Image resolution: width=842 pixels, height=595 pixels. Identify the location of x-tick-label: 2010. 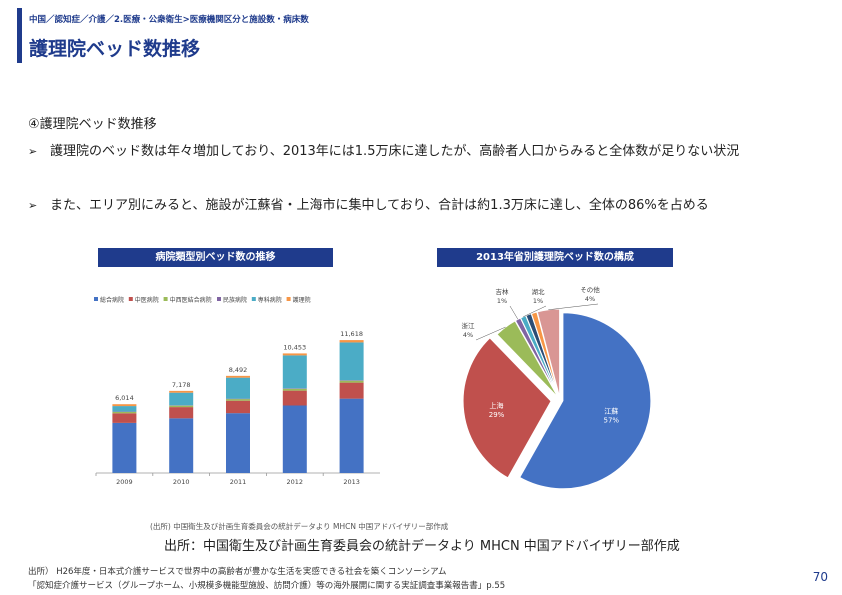
(181, 482).